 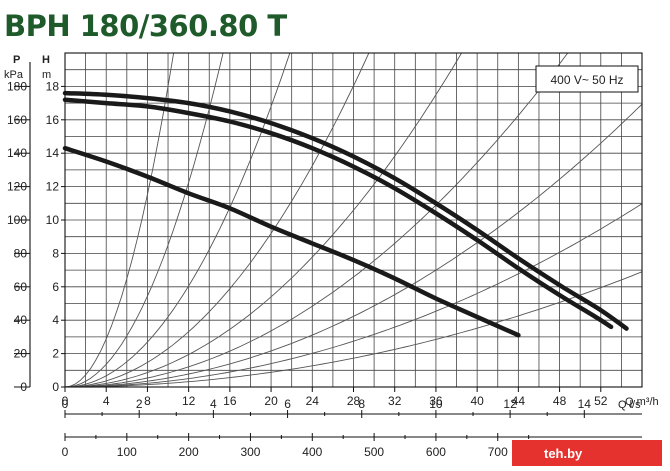 I want to click on annotation-box, so click(x=587, y=79).